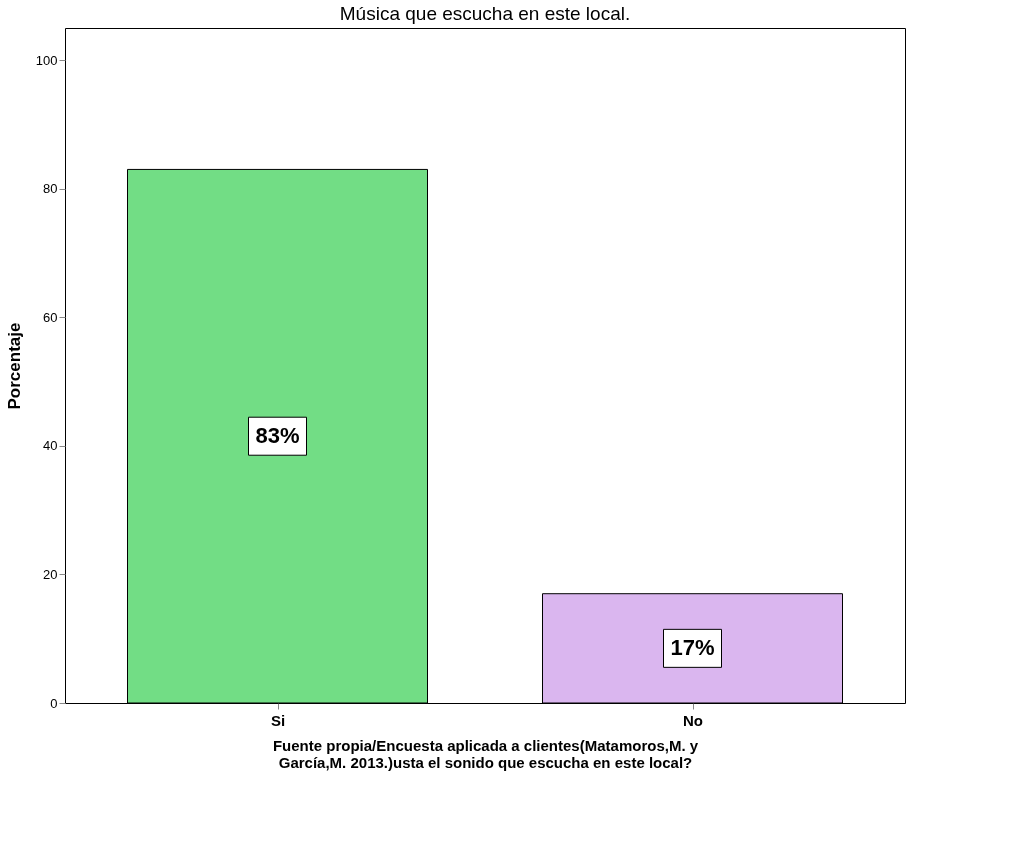  Describe the element at coordinates (692, 648) in the screenshot. I see `data-label: 17%` at that location.